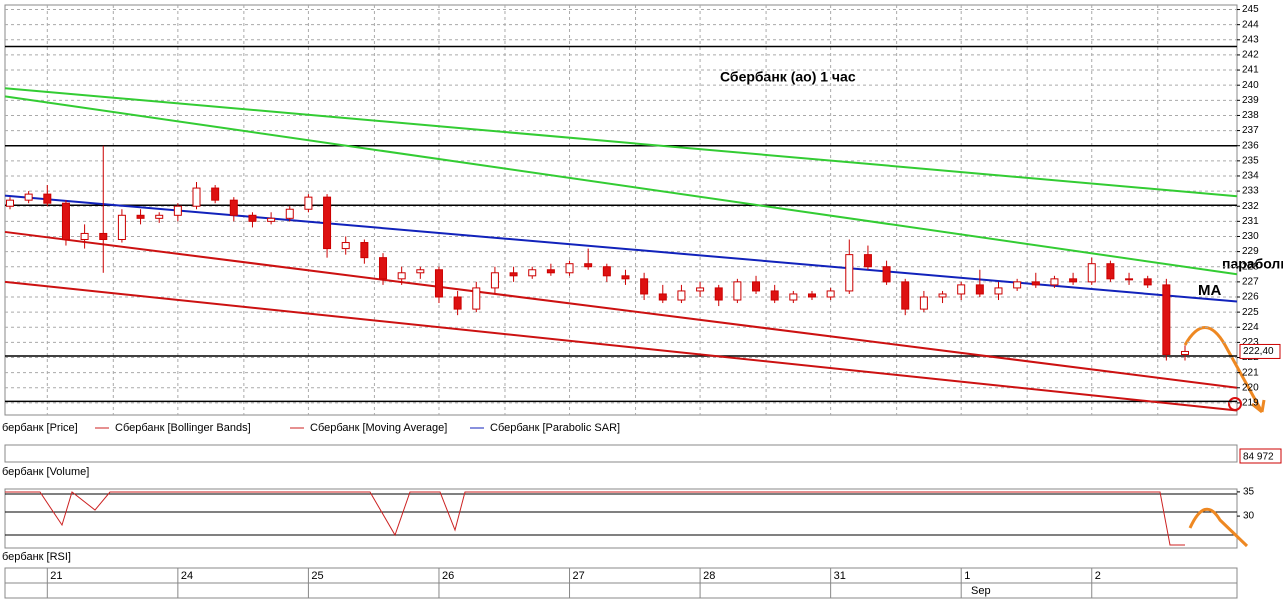 The height and width of the screenshot is (605, 1283). Describe the element at coordinates (45, 472) in the screenshot. I see `panel-label: бербанк [Volume]` at that location.